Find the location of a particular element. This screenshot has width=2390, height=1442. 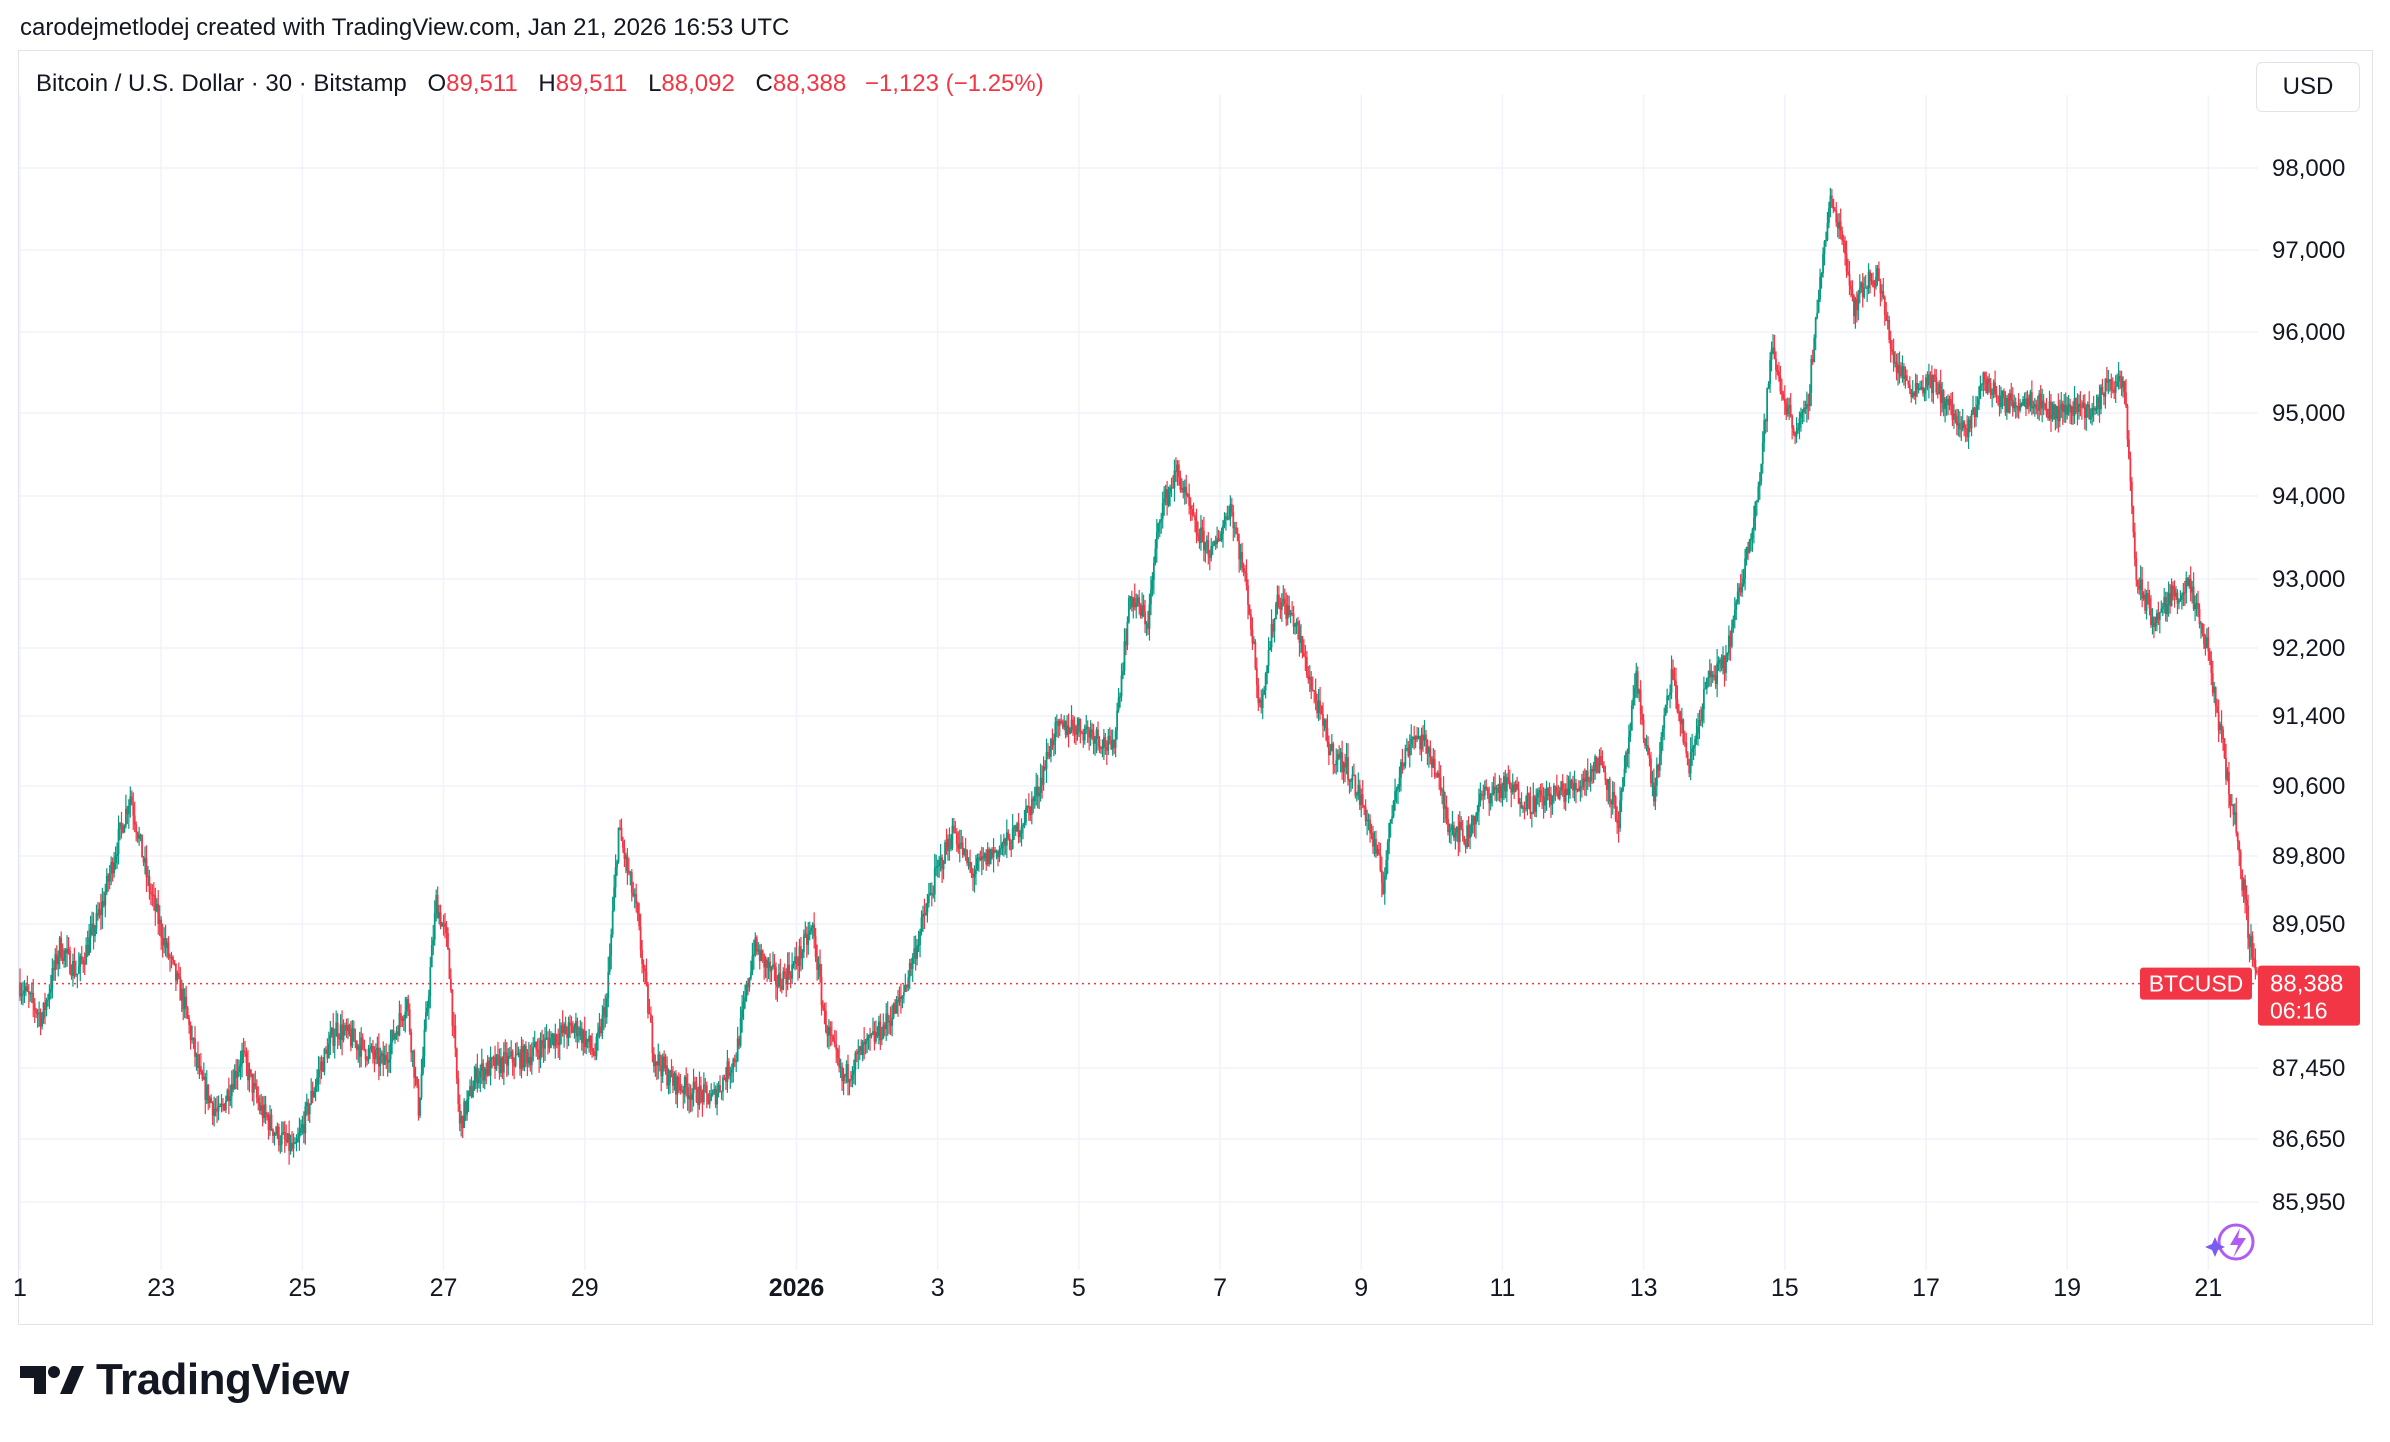

currency-button: USD is located at coordinates (2308, 87).